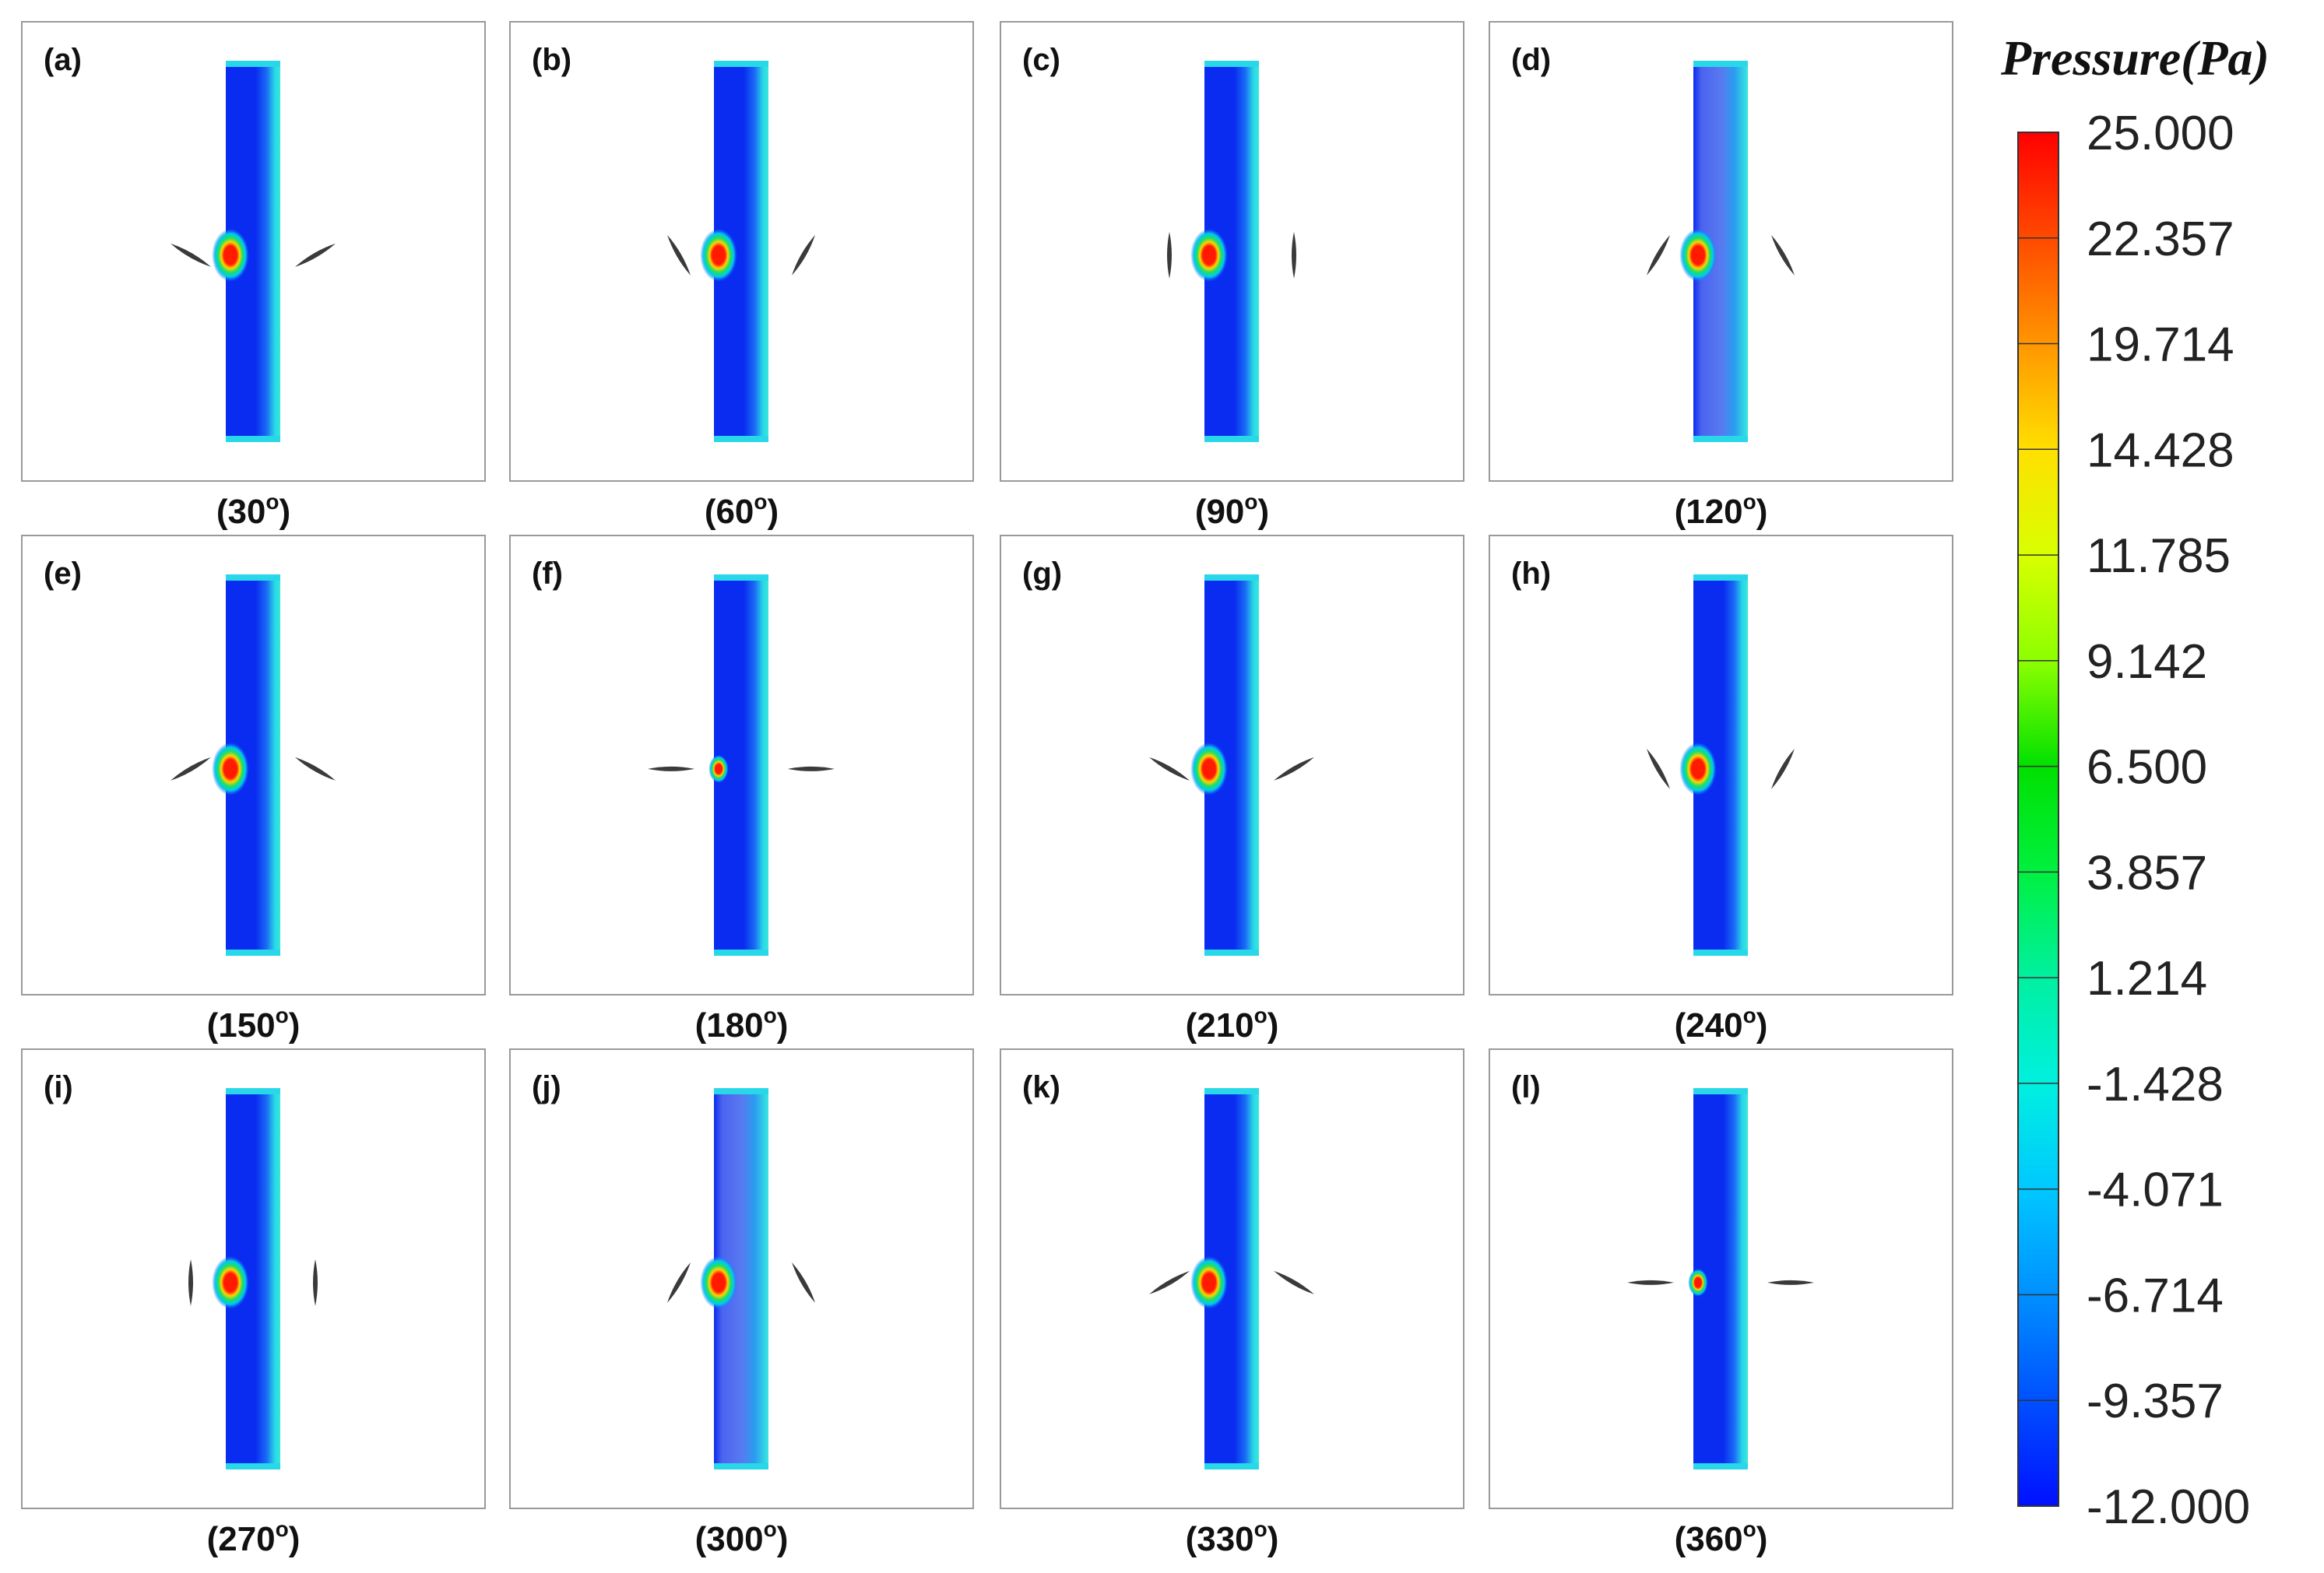 This screenshot has width=2324, height=1573. What do you see at coordinates (1232, 1537) in the screenshot?
I see `angle-label: (330o)` at bounding box center [1232, 1537].